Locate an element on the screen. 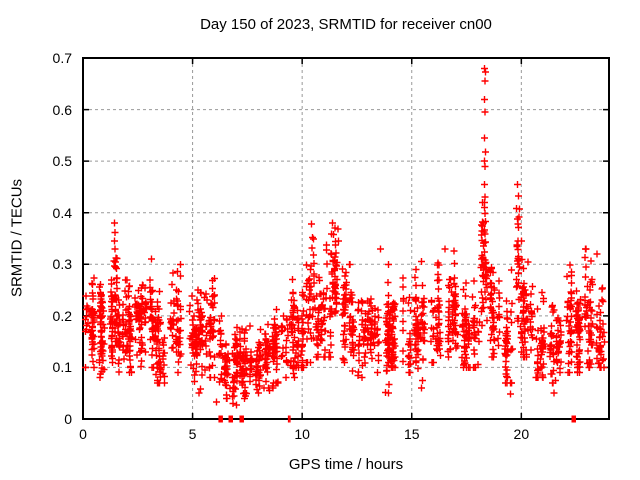  y-tick-label: 0 is located at coordinates (68, 419).